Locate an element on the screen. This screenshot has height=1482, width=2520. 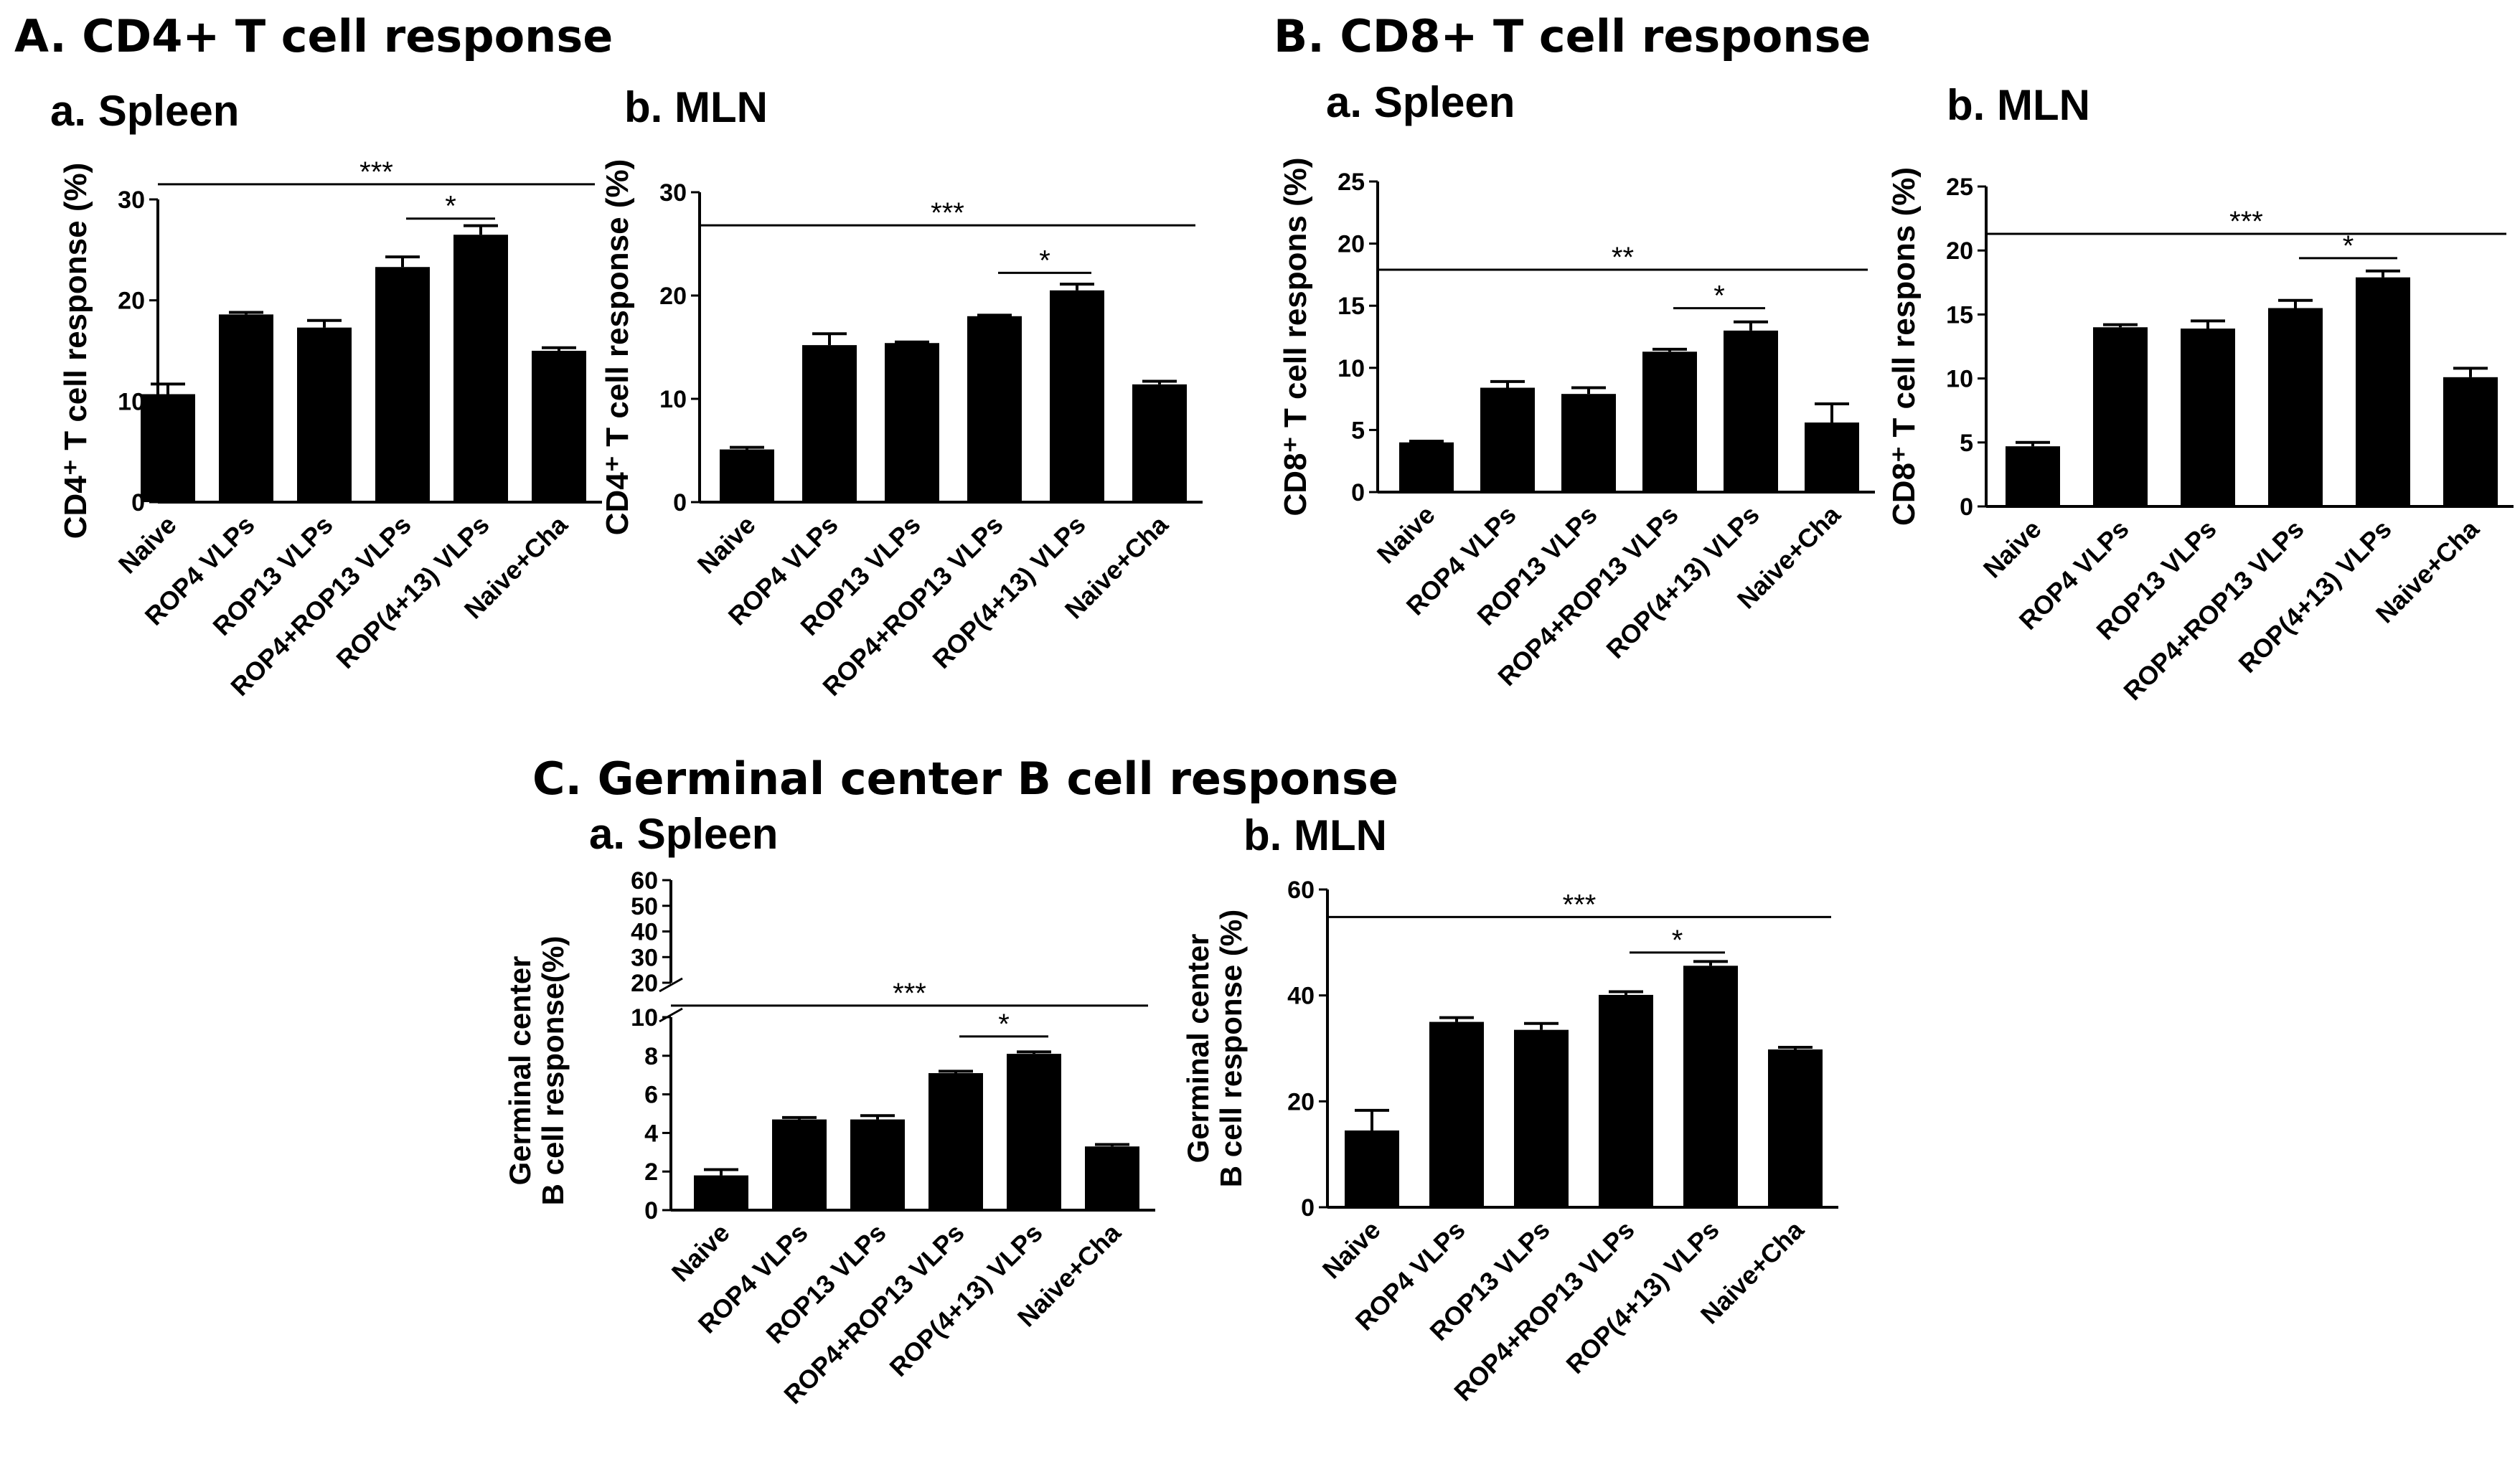
section-title-c: C. Germinal center B cell response is located at coordinates (965, 778).